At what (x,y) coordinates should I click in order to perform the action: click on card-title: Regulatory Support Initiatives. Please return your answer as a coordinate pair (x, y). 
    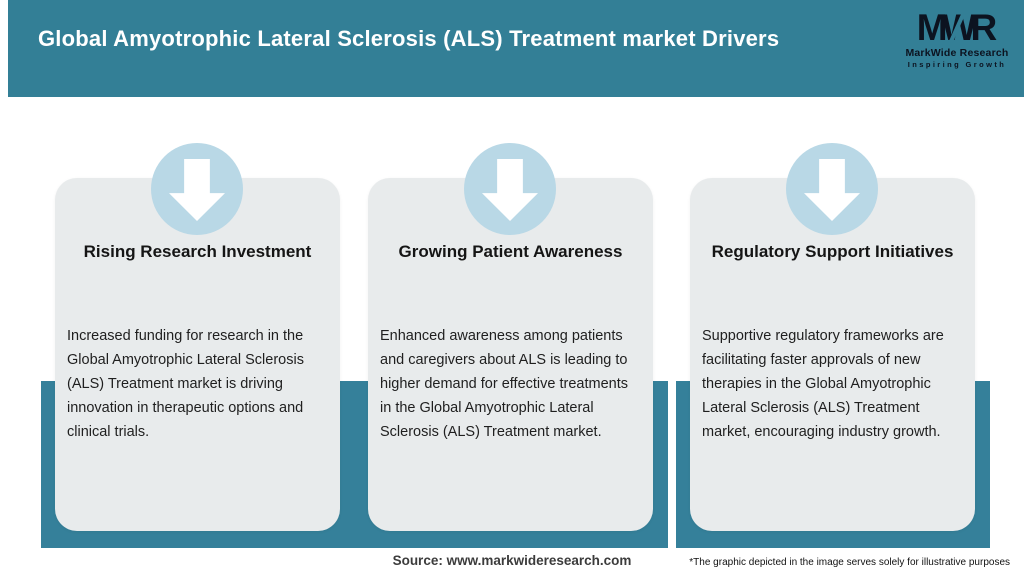
    Looking at the image, I should click on (832, 251).